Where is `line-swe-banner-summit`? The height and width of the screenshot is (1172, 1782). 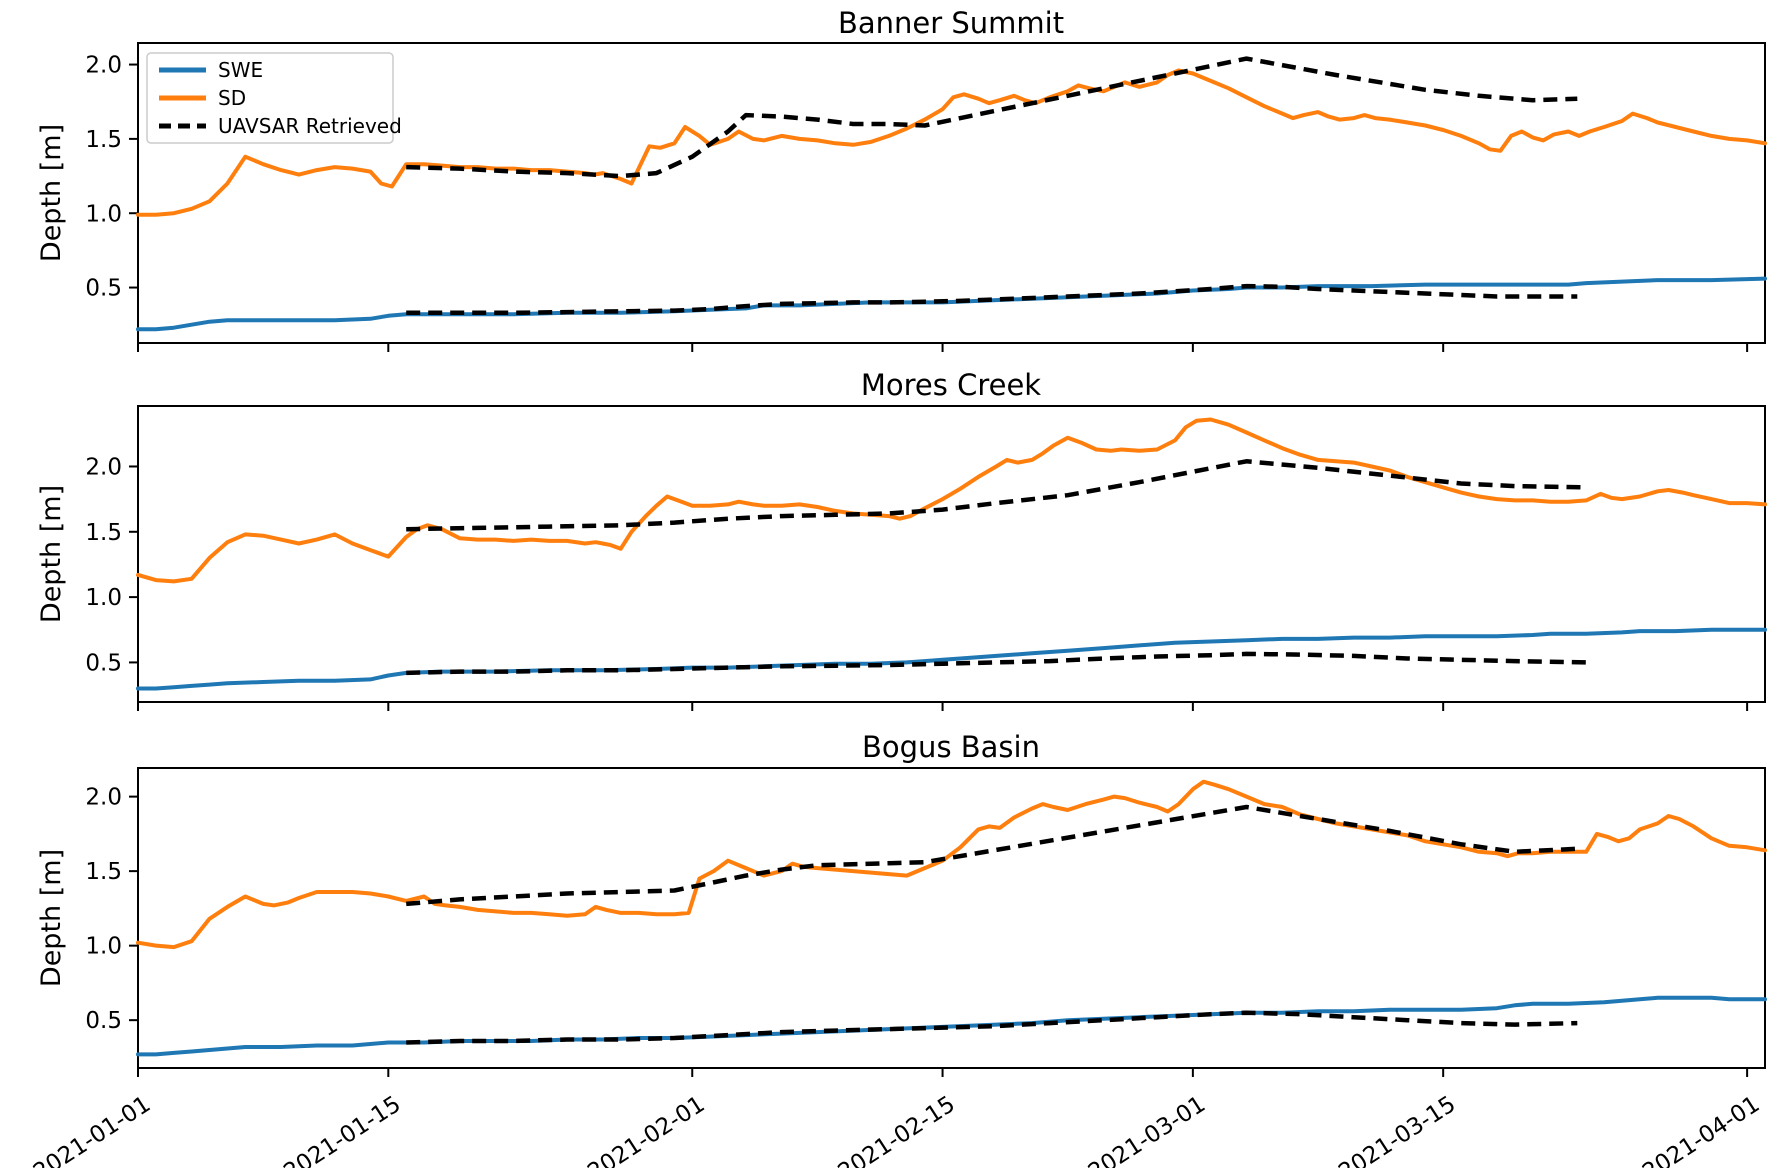 line-swe-banner-summit is located at coordinates (951, 304).